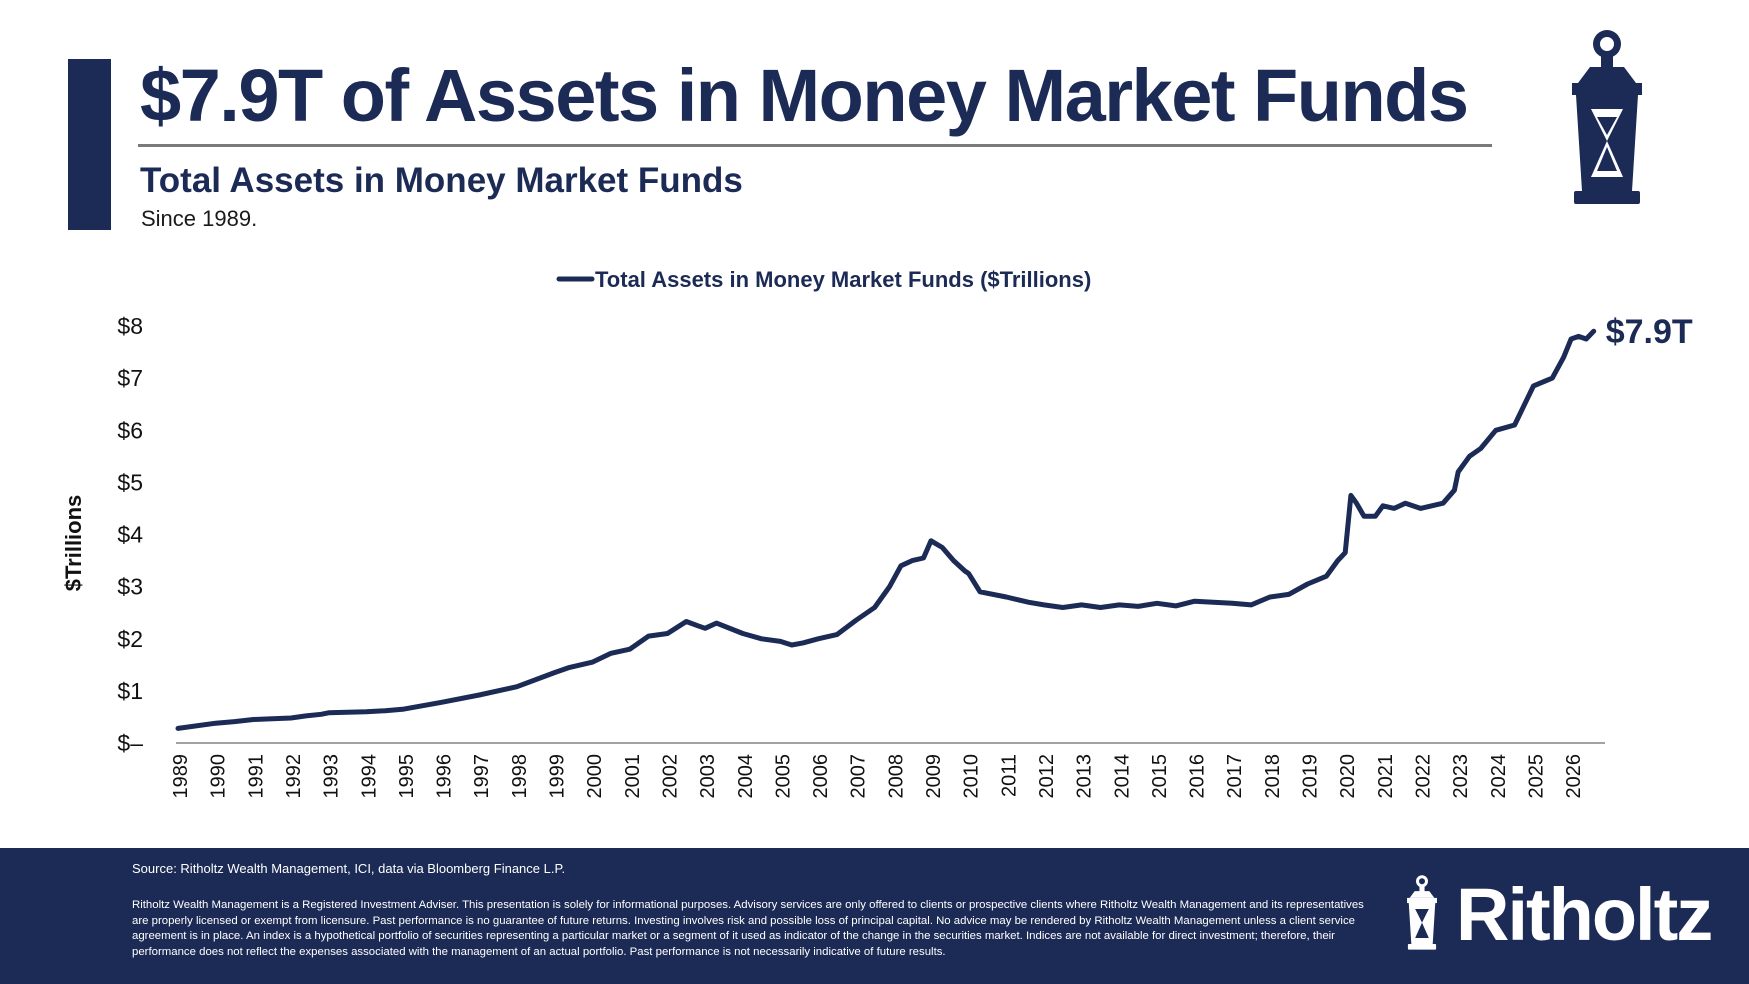 This screenshot has width=1749, height=984. Describe the element at coordinates (1311, 776) in the screenshot. I see `x-tick-label: 2019` at that location.